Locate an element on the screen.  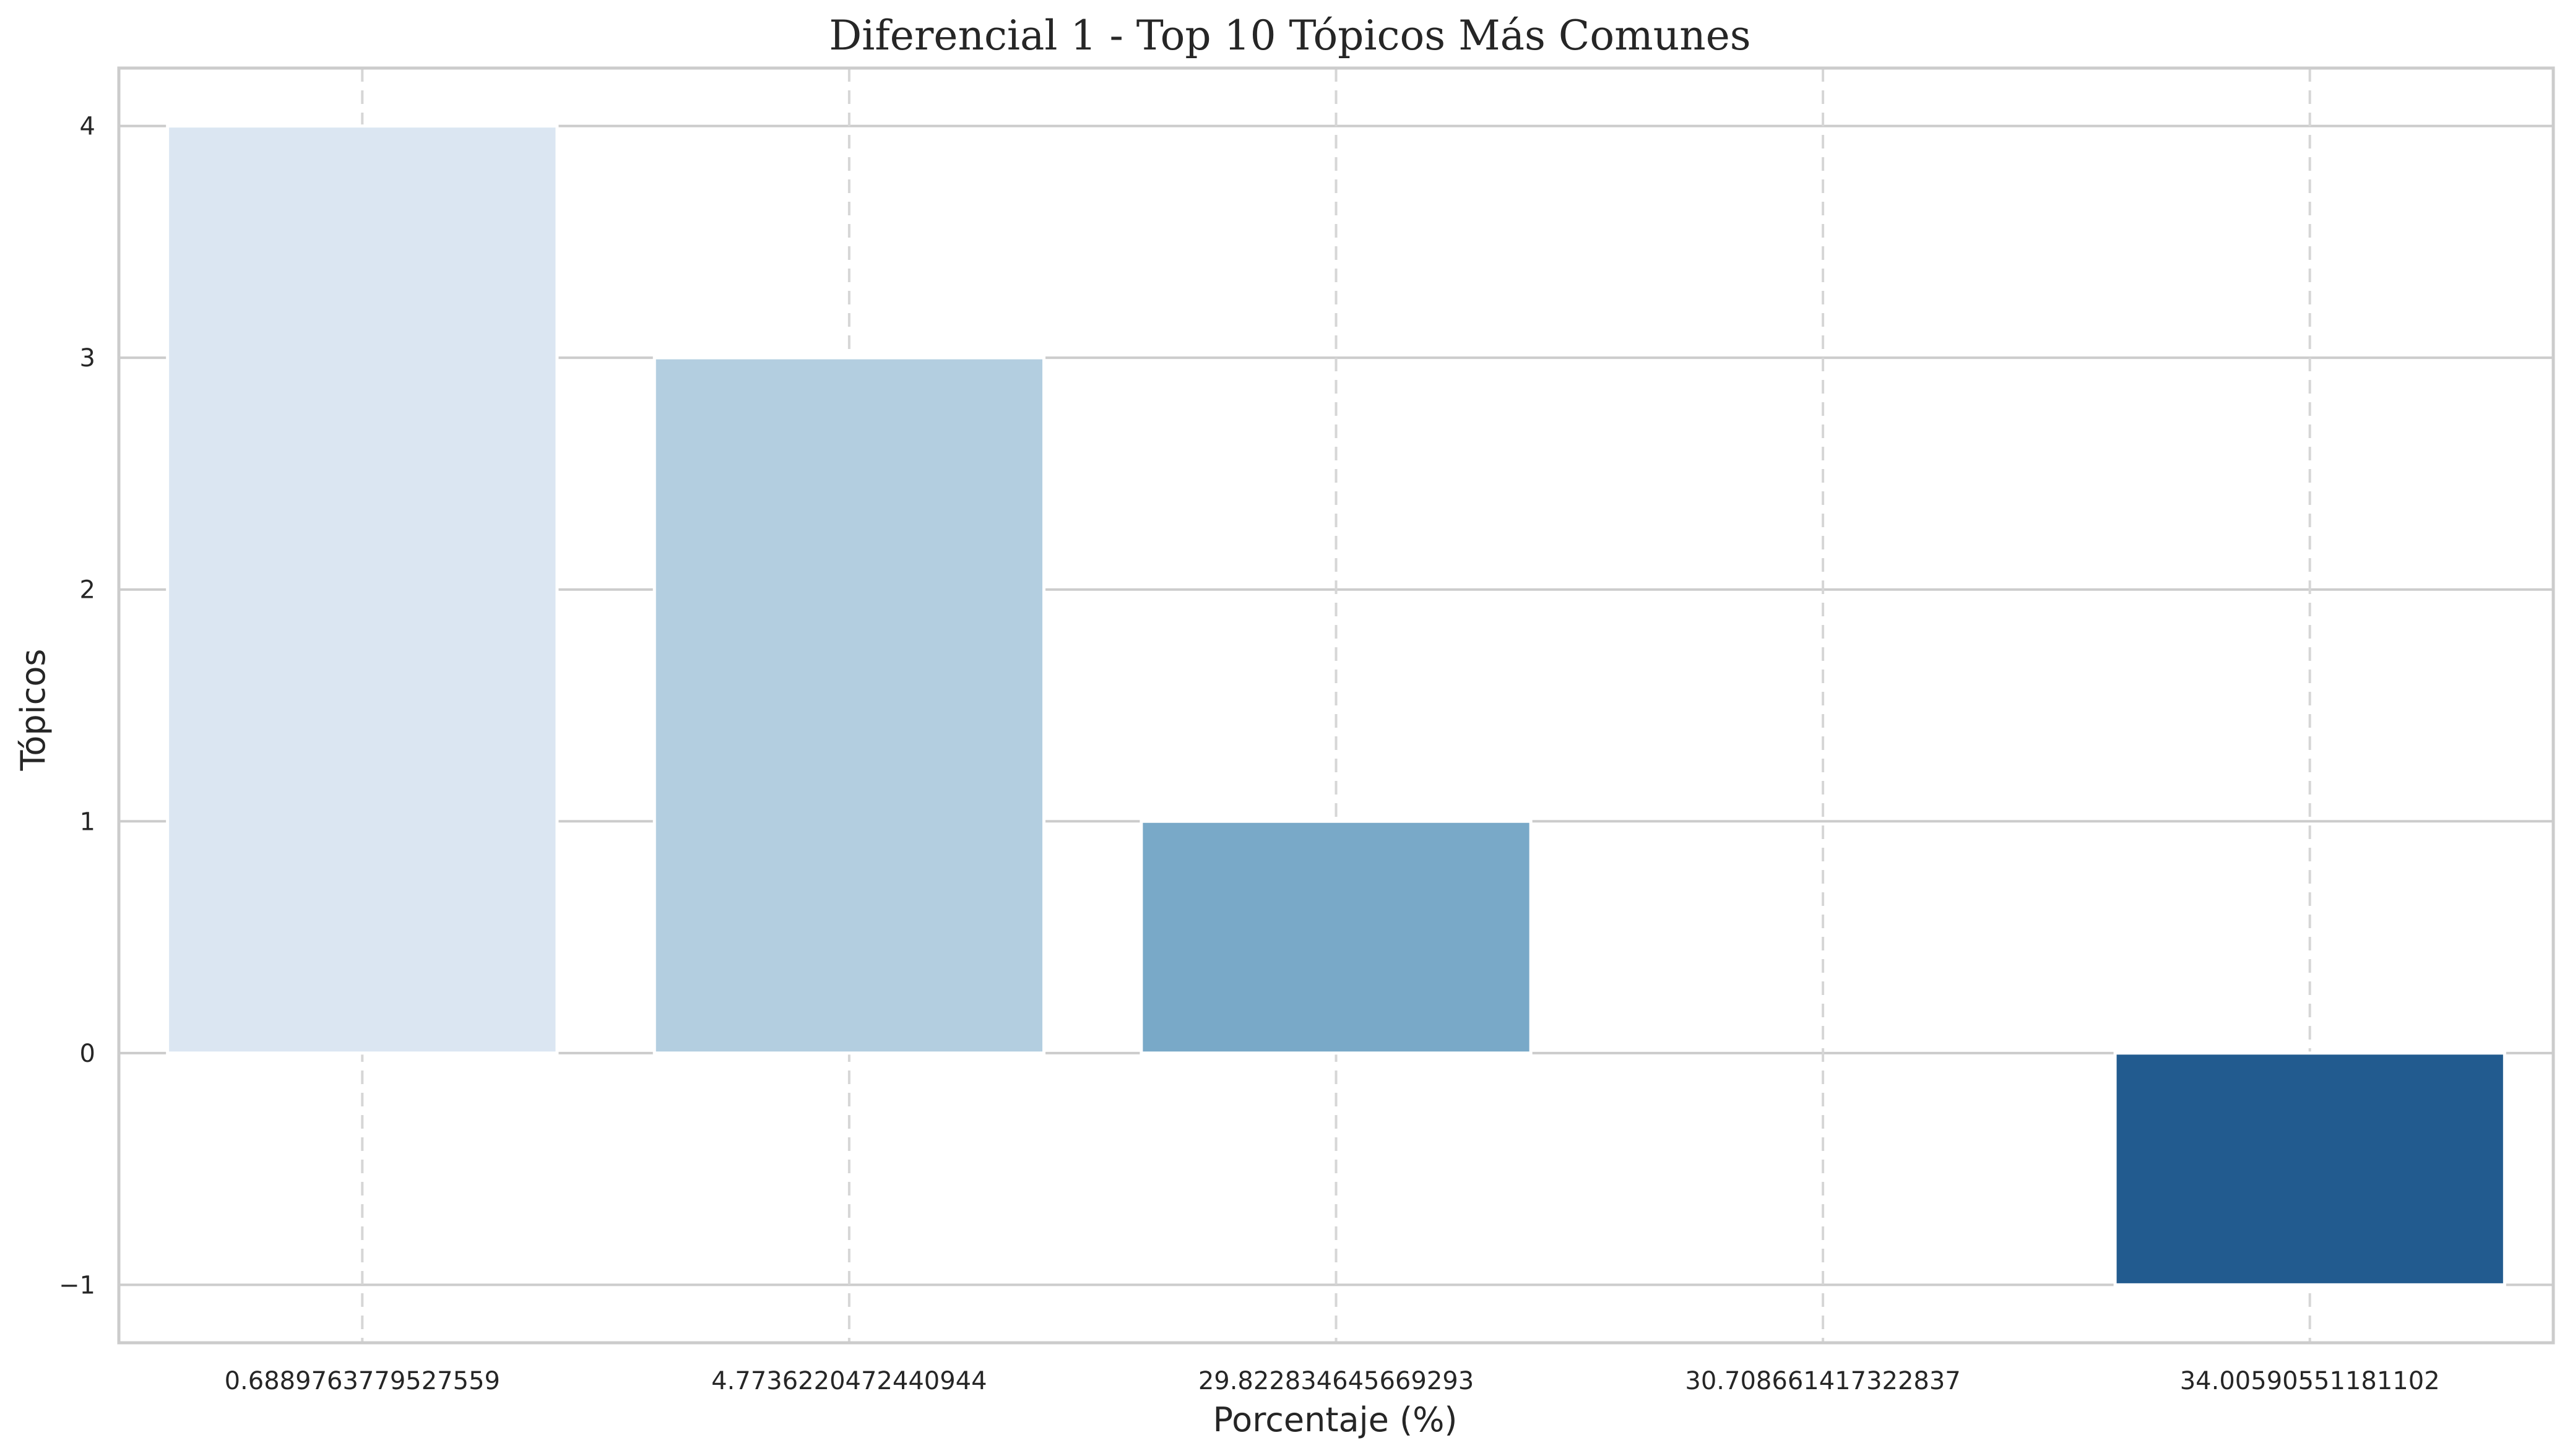
x-tick-label: 30.708661417322837 is located at coordinates (1822, 1381).